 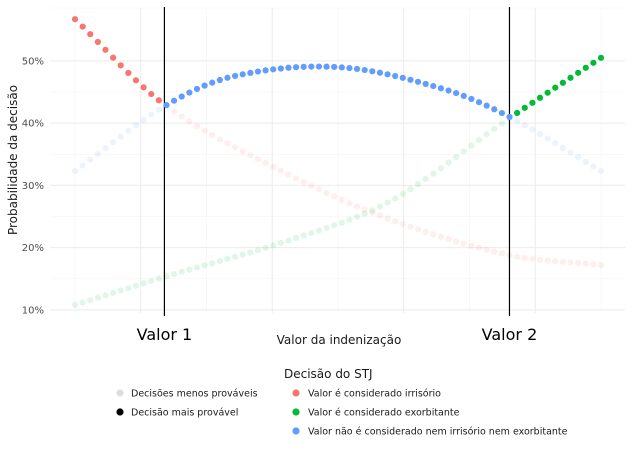 What do you see at coordinates (33, 310) in the screenshot?
I see `y-tick-label: 10%` at bounding box center [33, 310].